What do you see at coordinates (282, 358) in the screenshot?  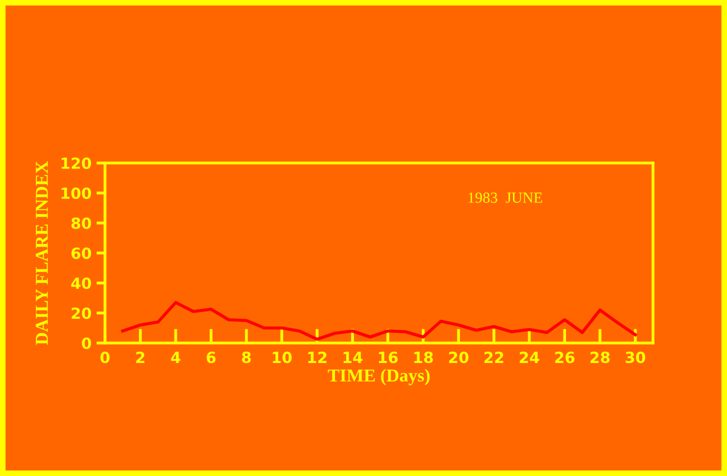 I see `x-tick-label: 10` at bounding box center [282, 358].